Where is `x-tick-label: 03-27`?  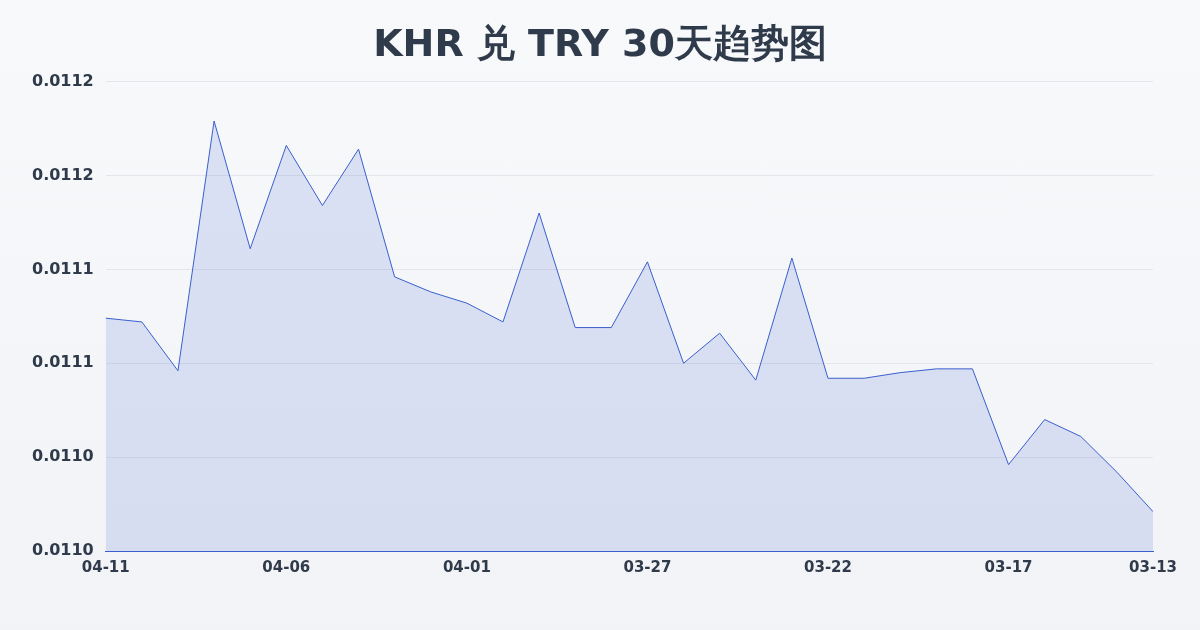 x-tick-label: 03-27 is located at coordinates (647, 566).